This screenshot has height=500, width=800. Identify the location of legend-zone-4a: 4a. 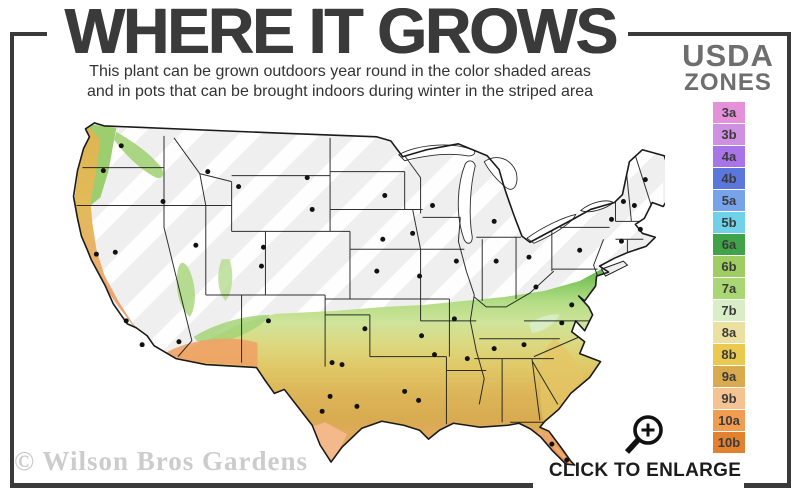
(729, 156).